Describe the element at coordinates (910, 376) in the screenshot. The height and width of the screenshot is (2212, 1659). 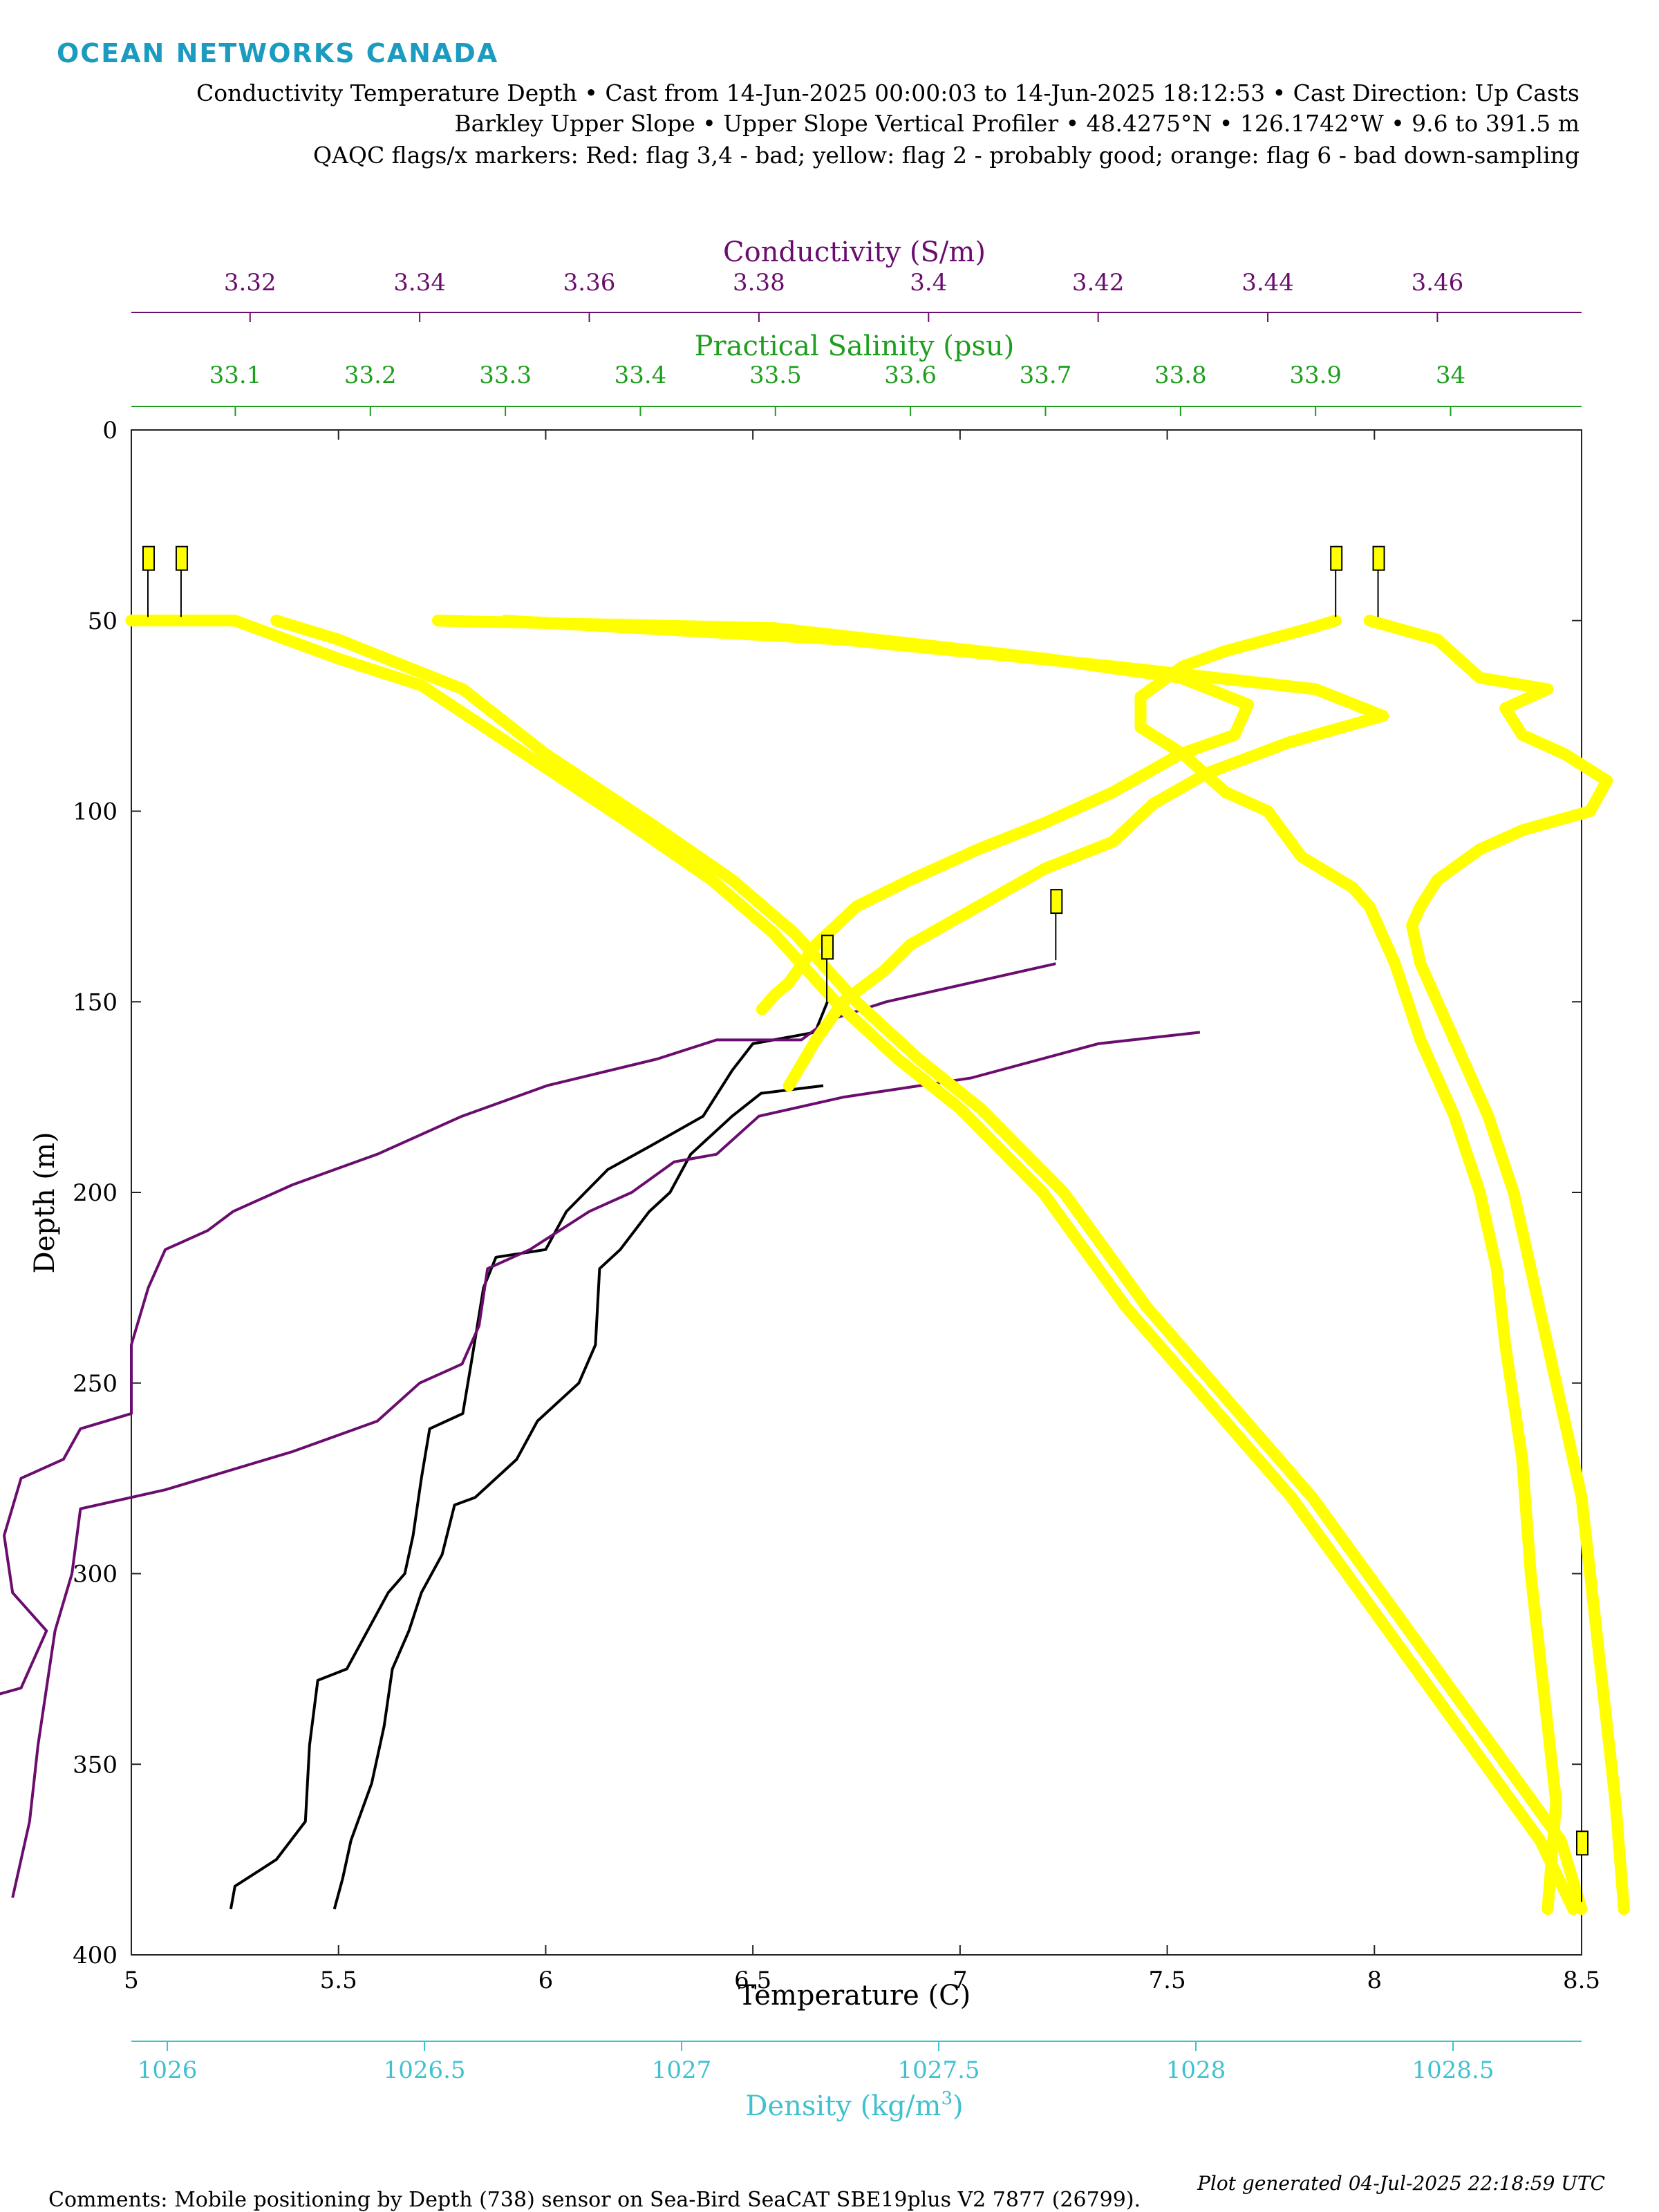
I see `salinity-tick-label: 33.6` at that location.